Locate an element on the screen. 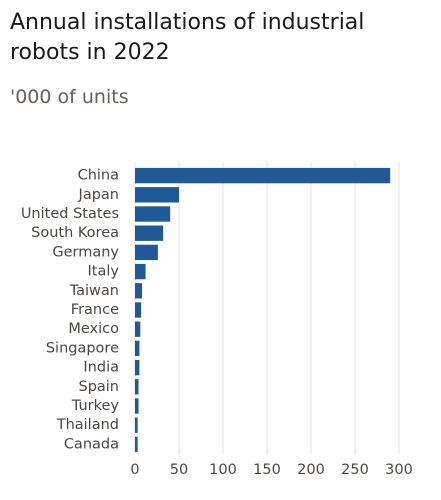  y-tick-label: Canada is located at coordinates (91, 444).